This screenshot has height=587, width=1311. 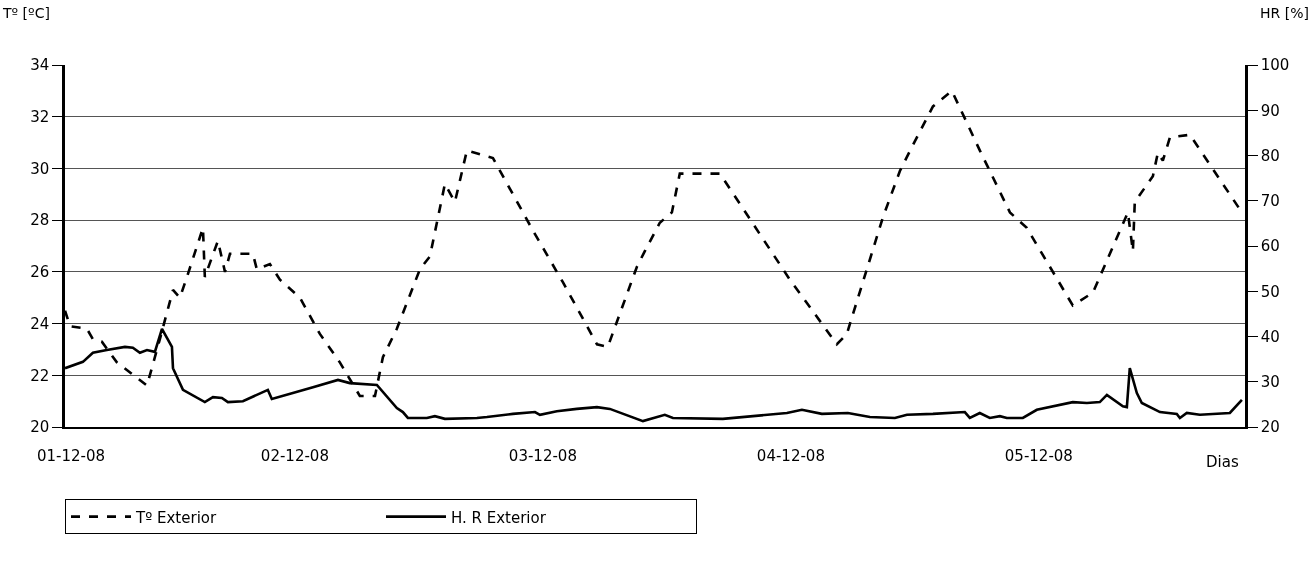 What do you see at coordinates (1270, 291) in the screenshot?
I see `y2-tick-label: 50` at bounding box center [1270, 291].